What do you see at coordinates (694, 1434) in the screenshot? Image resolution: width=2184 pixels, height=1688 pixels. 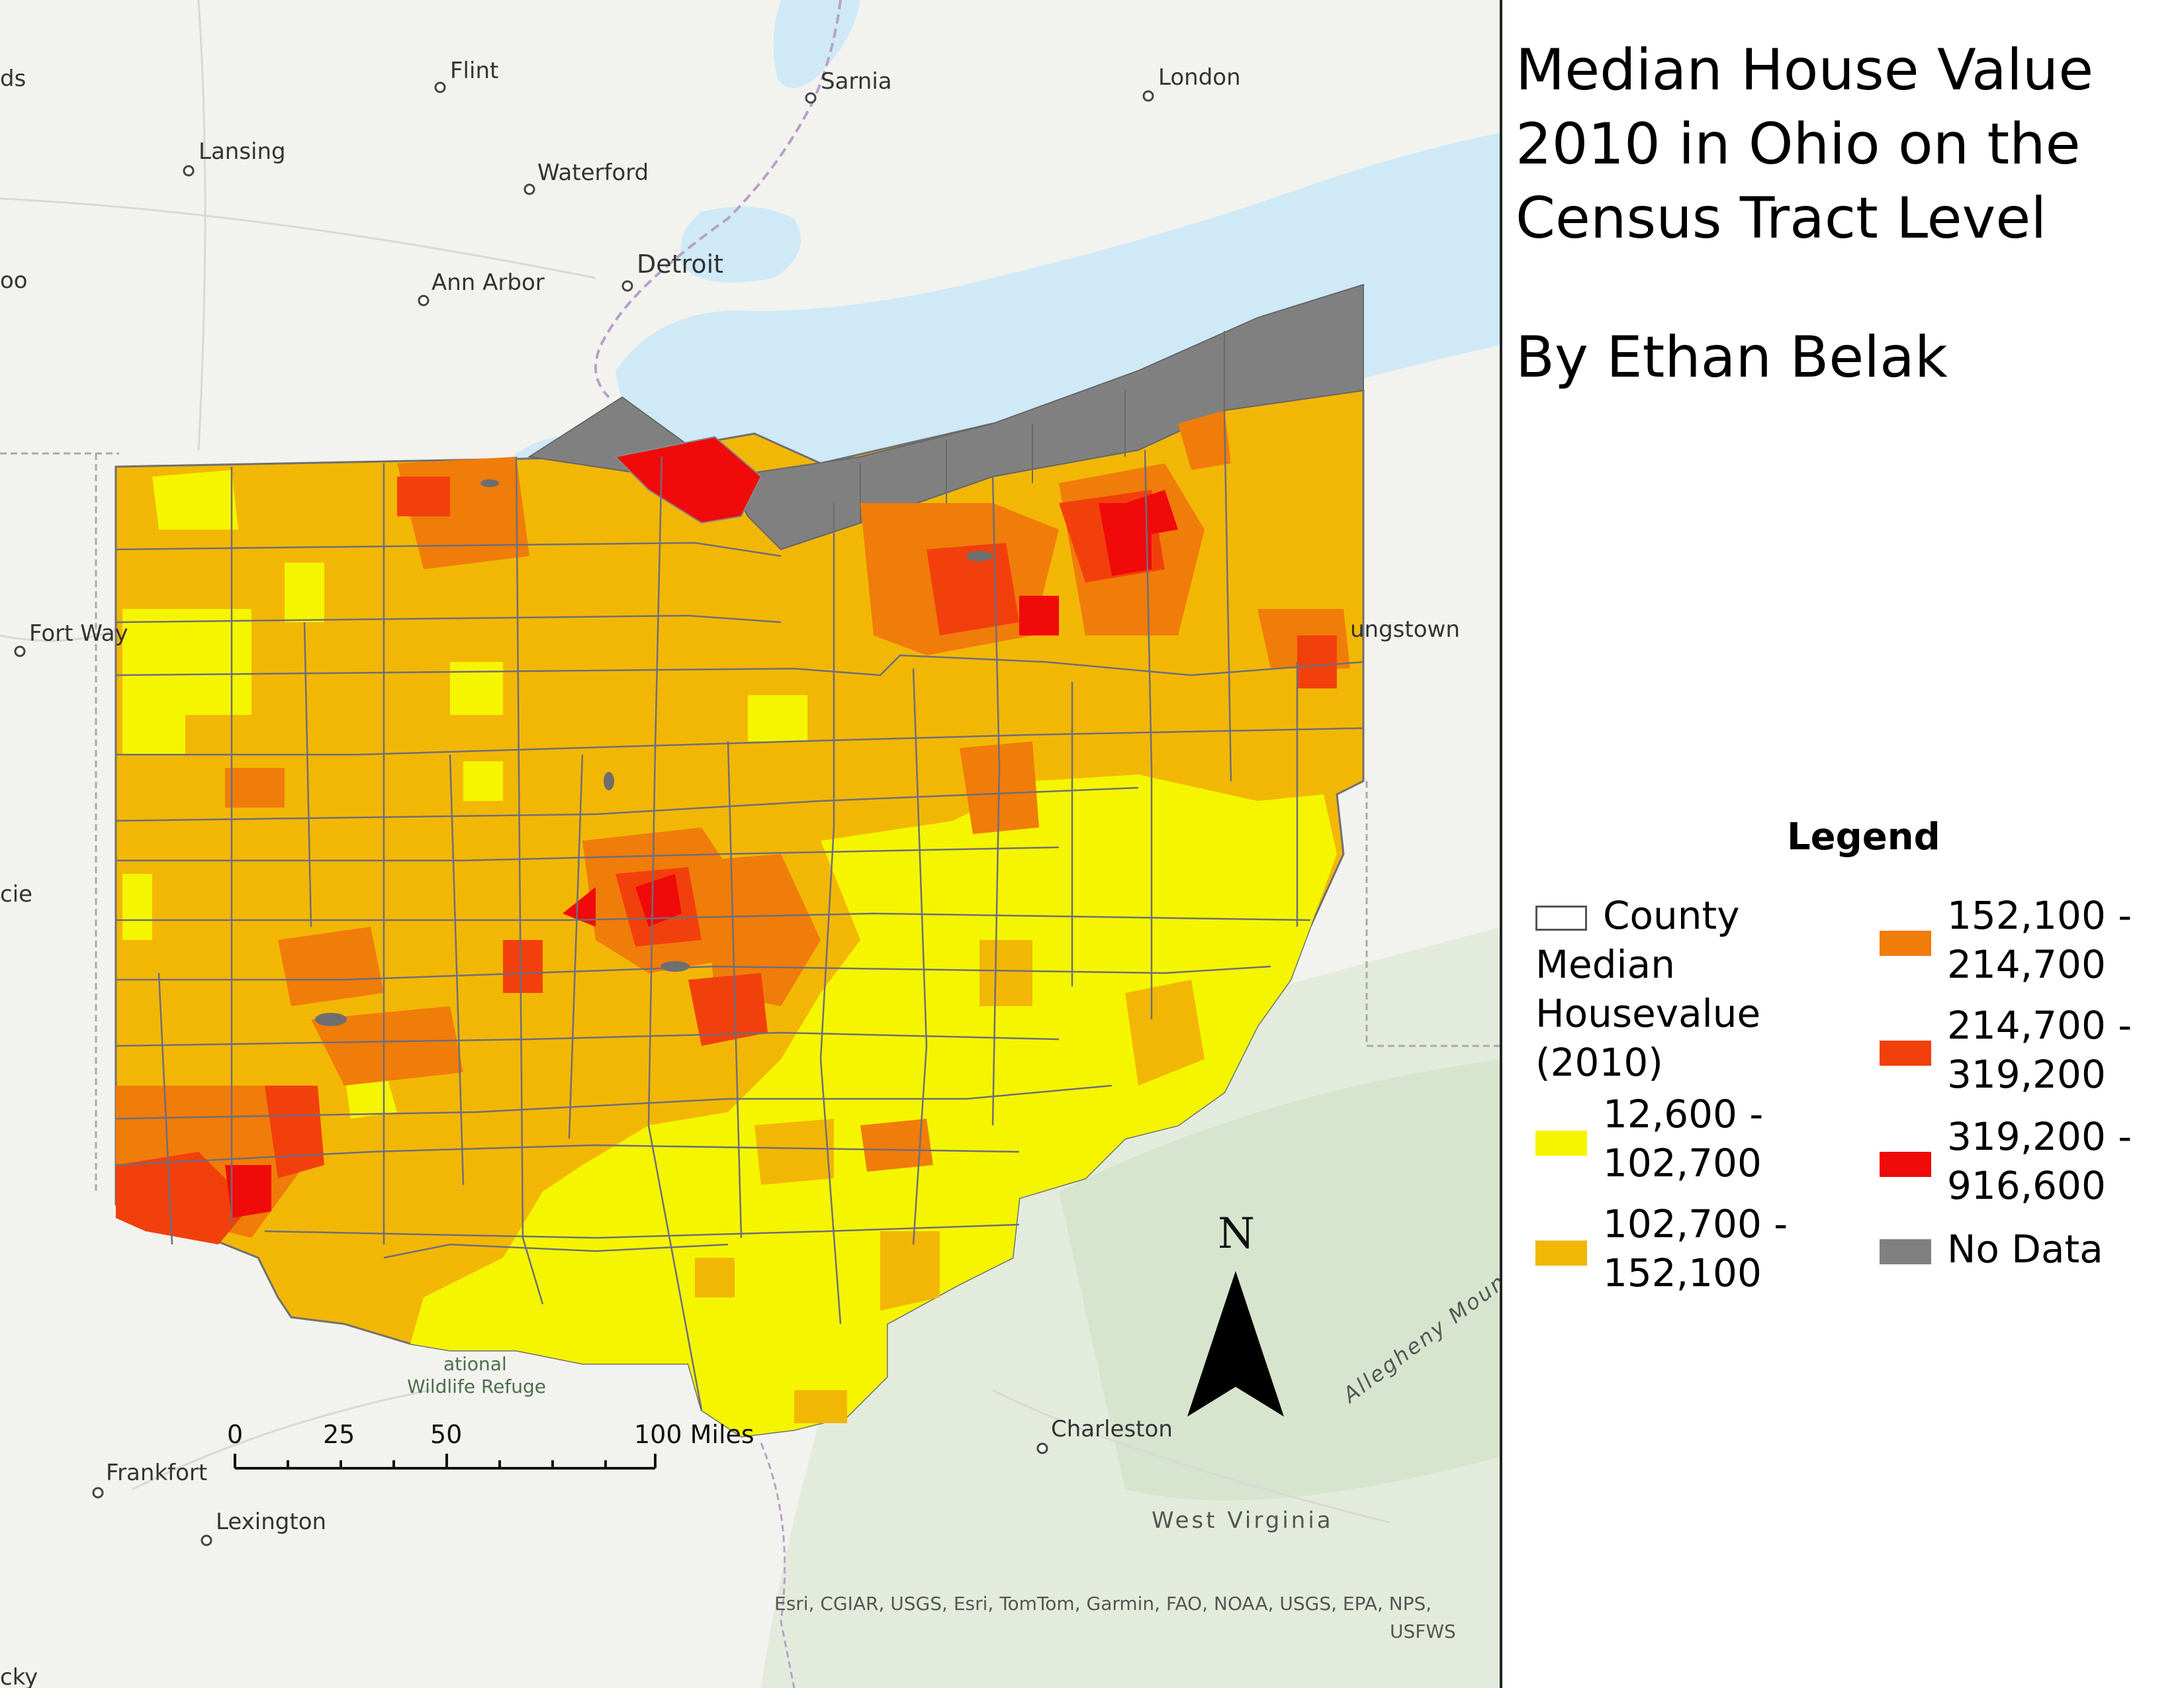 I see `scale-tick-100: 100 Miles` at bounding box center [694, 1434].